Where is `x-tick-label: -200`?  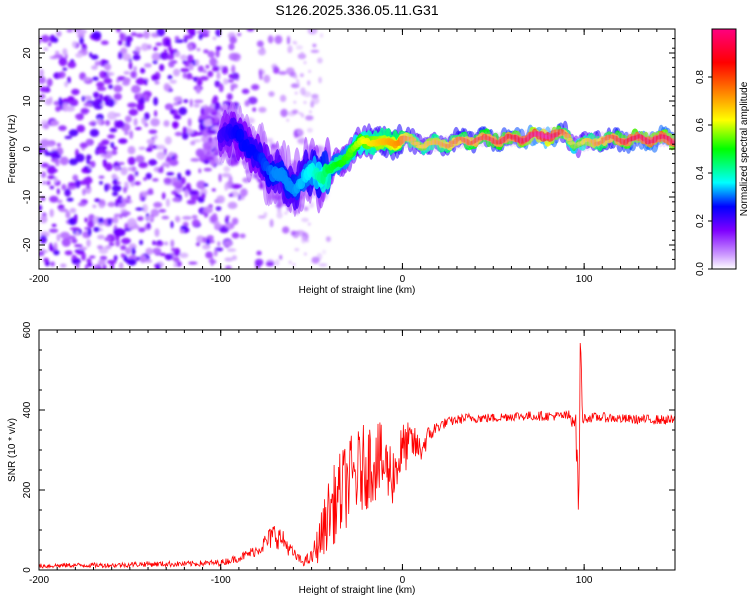 x-tick-label: -200 is located at coordinates (39, 580).